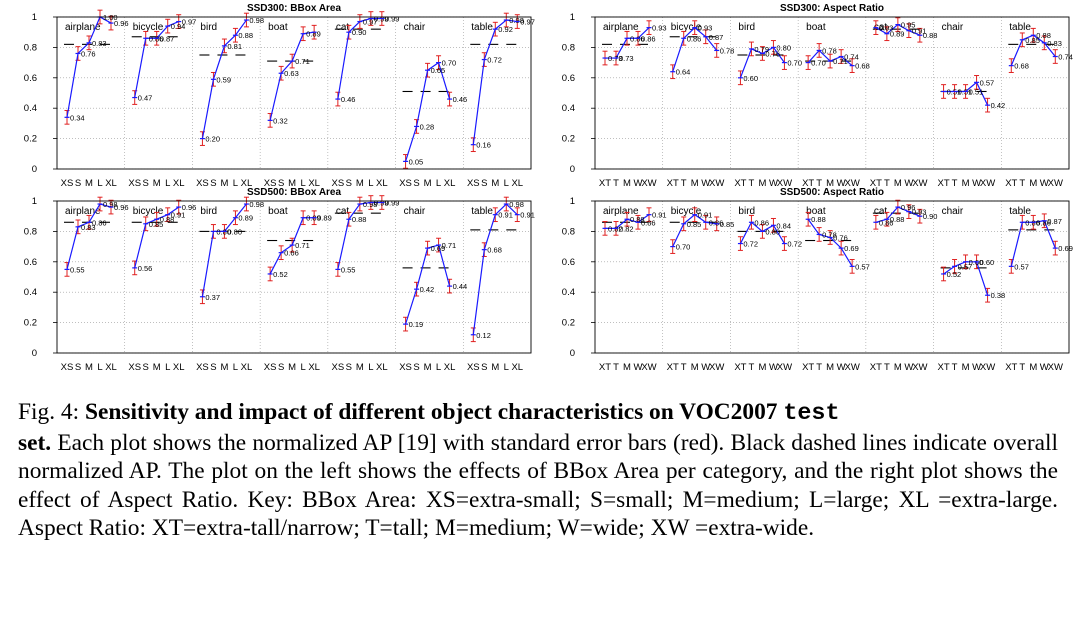 The height and width of the screenshot is (618, 1076). I want to click on data-label: 0.86, so click(761, 222).